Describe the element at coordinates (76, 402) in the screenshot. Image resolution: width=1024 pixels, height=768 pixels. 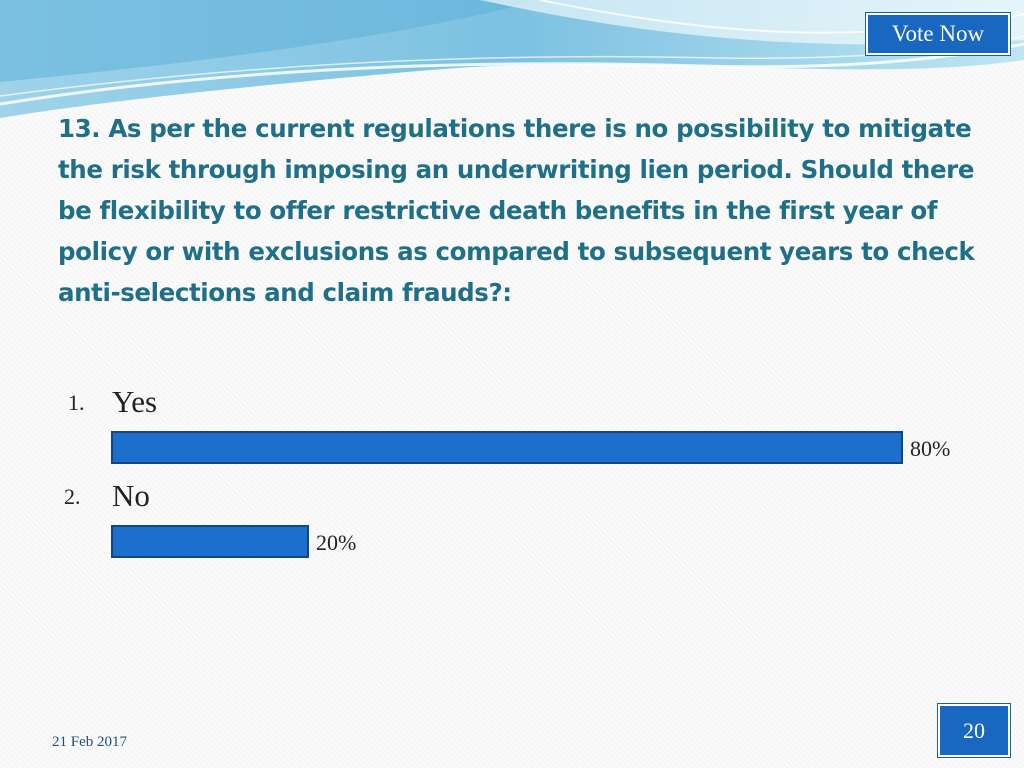
I see `option-number-1: 1.` at that location.